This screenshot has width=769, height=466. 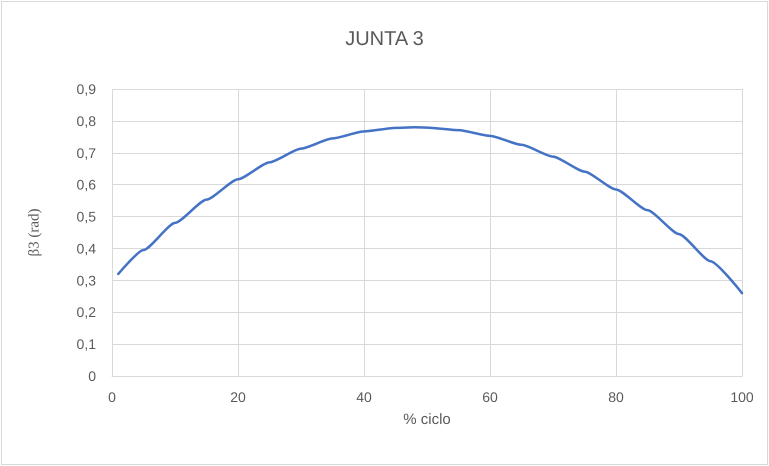 What do you see at coordinates (384, 39) in the screenshot?
I see `chart-title: JUNTA 3` at bounding box center [384, 39].